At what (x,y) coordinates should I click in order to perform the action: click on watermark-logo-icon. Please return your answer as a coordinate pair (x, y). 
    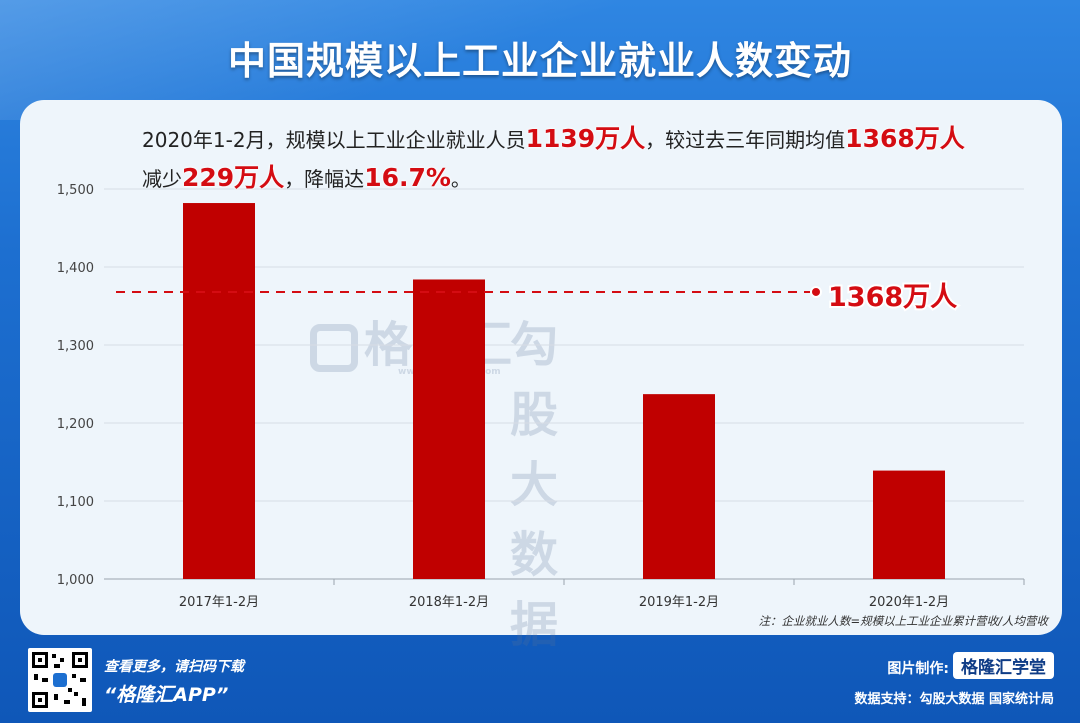
    Looking at the image, I should click on (334, 348).